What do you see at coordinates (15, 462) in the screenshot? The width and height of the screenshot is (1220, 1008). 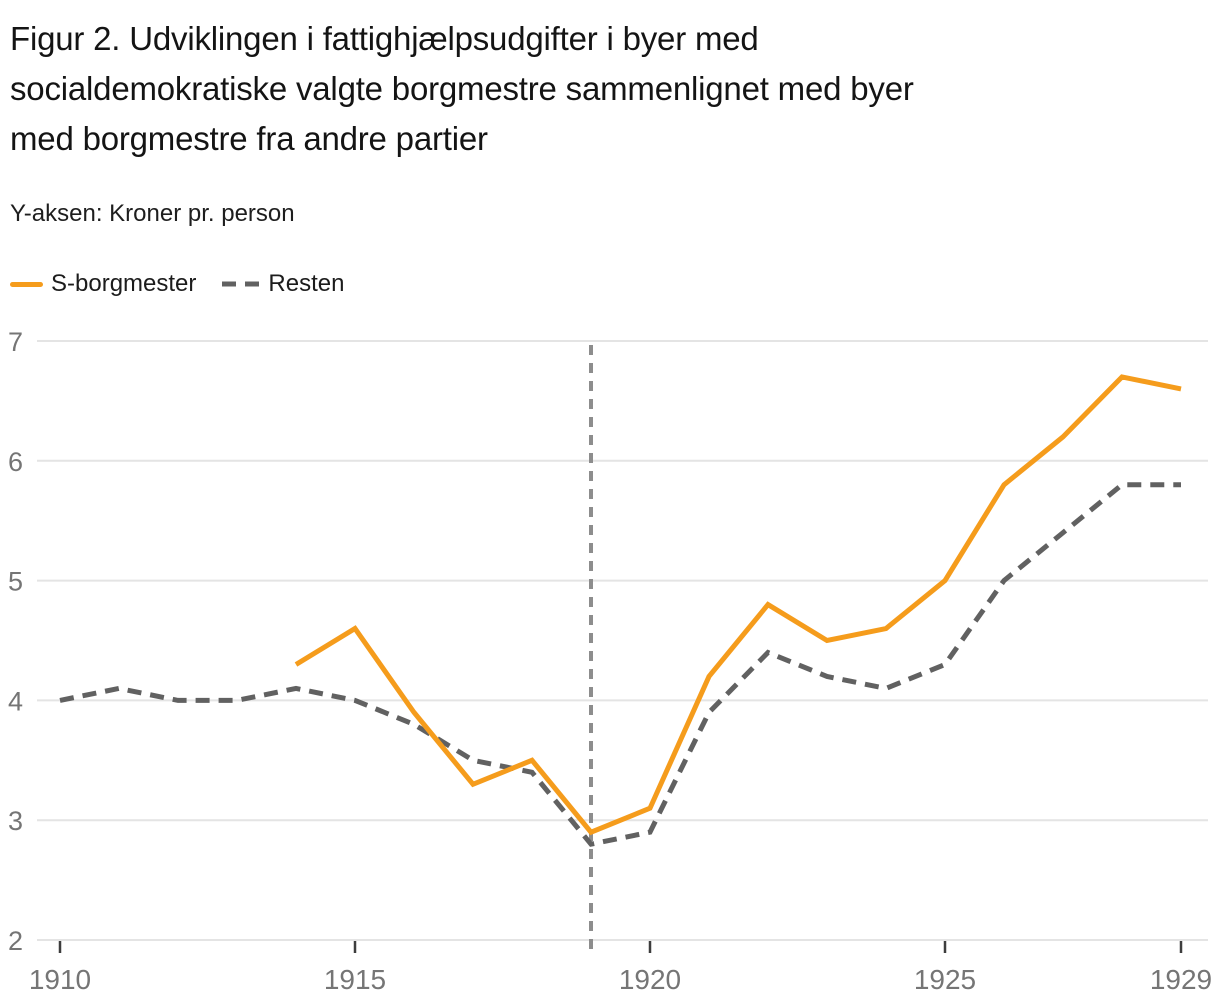 I see `y-axis-tick-label: 6` at bounding box center [15, 462].